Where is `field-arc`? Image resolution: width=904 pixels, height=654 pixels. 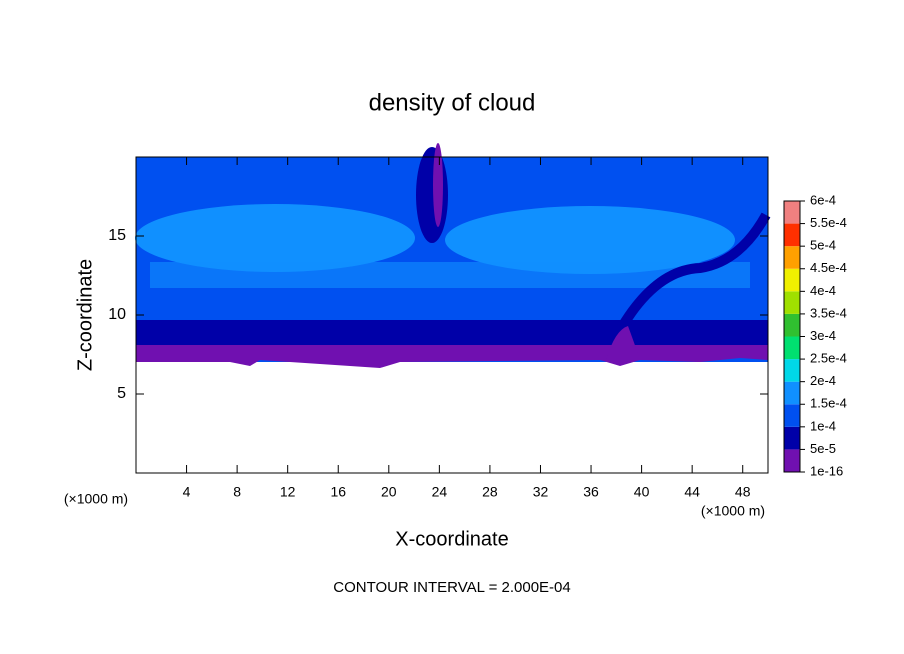 field-arc is located at coordinates (689, 280).